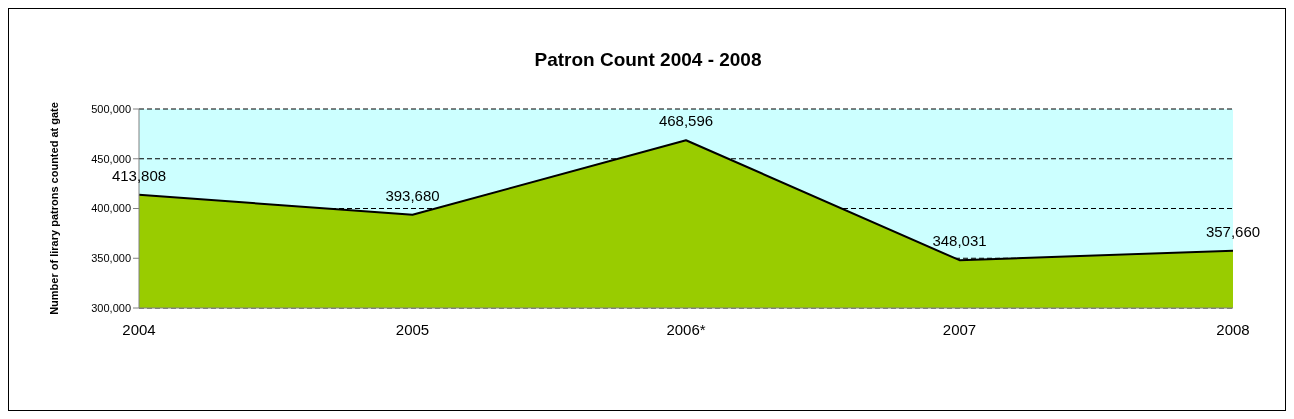  I want to click on data-label: 413,808, so click(139, 175).